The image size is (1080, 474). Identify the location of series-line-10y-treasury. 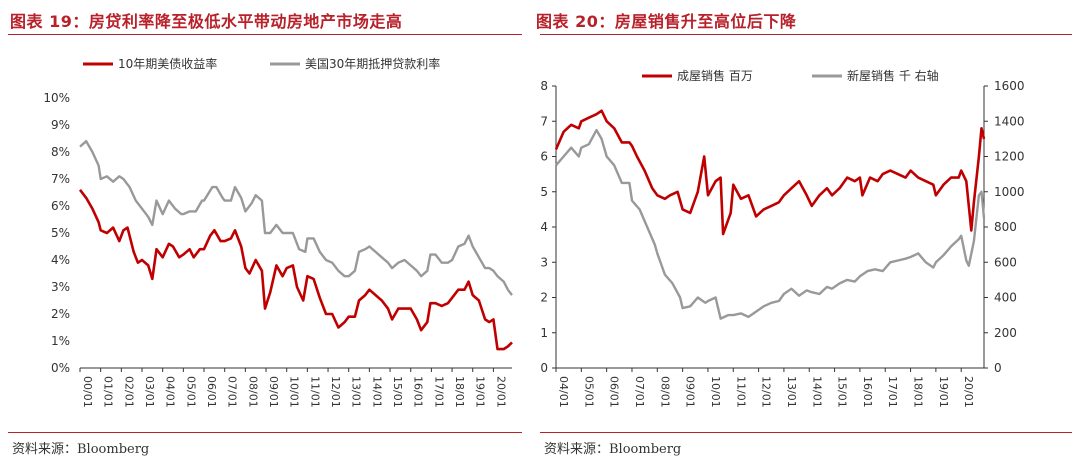
(295, 270).